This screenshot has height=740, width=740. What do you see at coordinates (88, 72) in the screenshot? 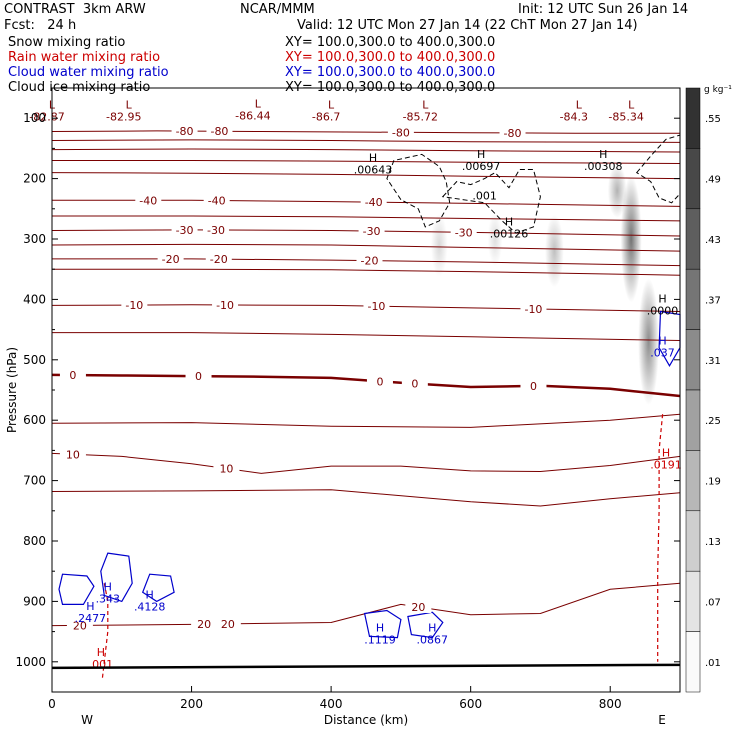
I see `legend-cloudwater-label: Cloud water mixing ratio` at bounding box center [88, 72].